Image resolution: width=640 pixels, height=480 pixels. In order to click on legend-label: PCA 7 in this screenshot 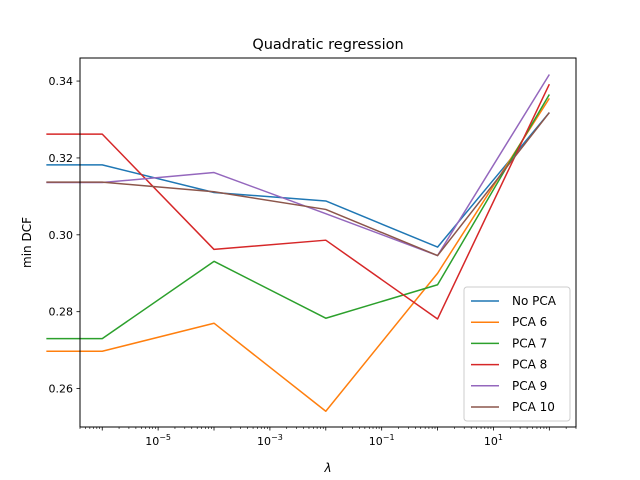, I will do `click(529, 343)`.